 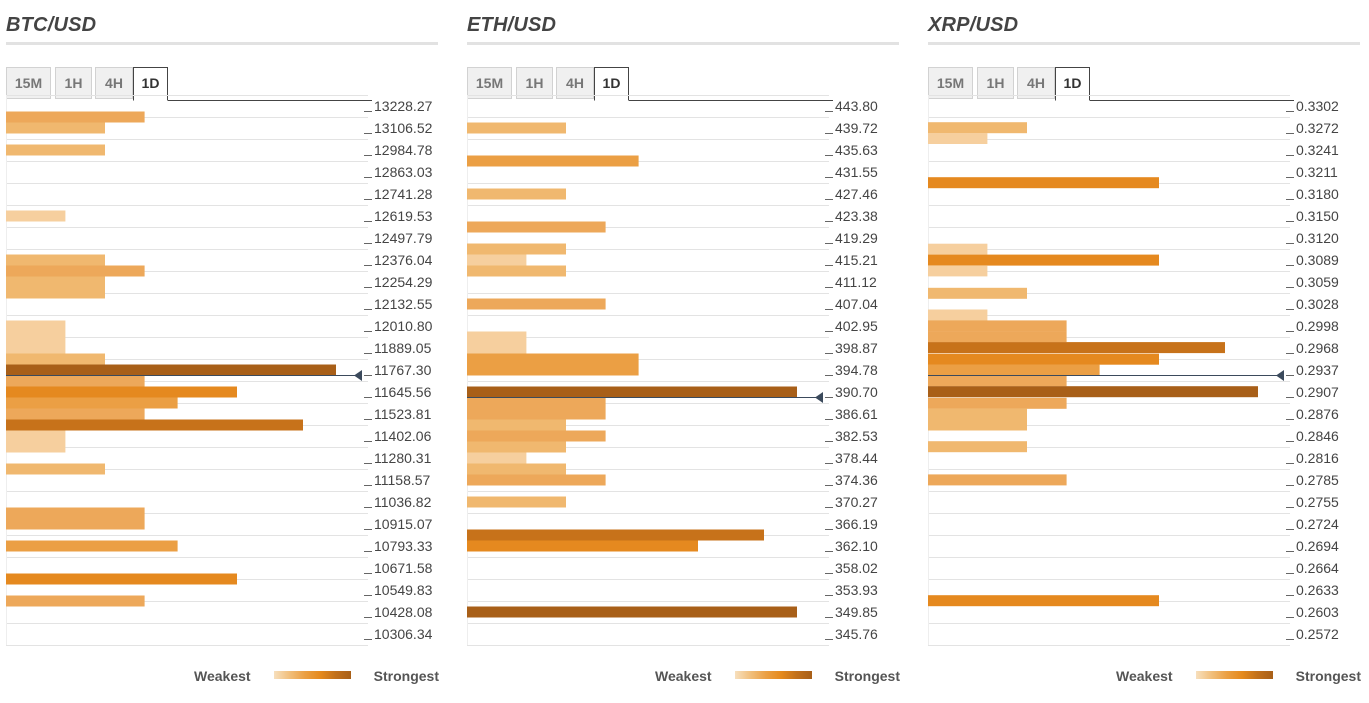 I want to click on price-label: 11402.06, so click(x=403, y=436).